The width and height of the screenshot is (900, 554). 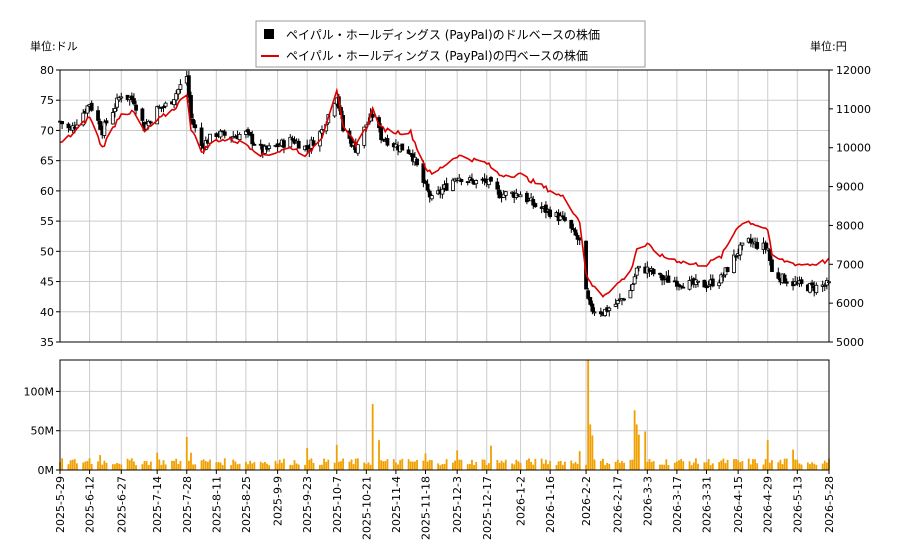 What do you see at coordinates (647, 501) in the screenshot?
I see `x-tick-label: 2026-3-3` at bounding box center [647, 501].